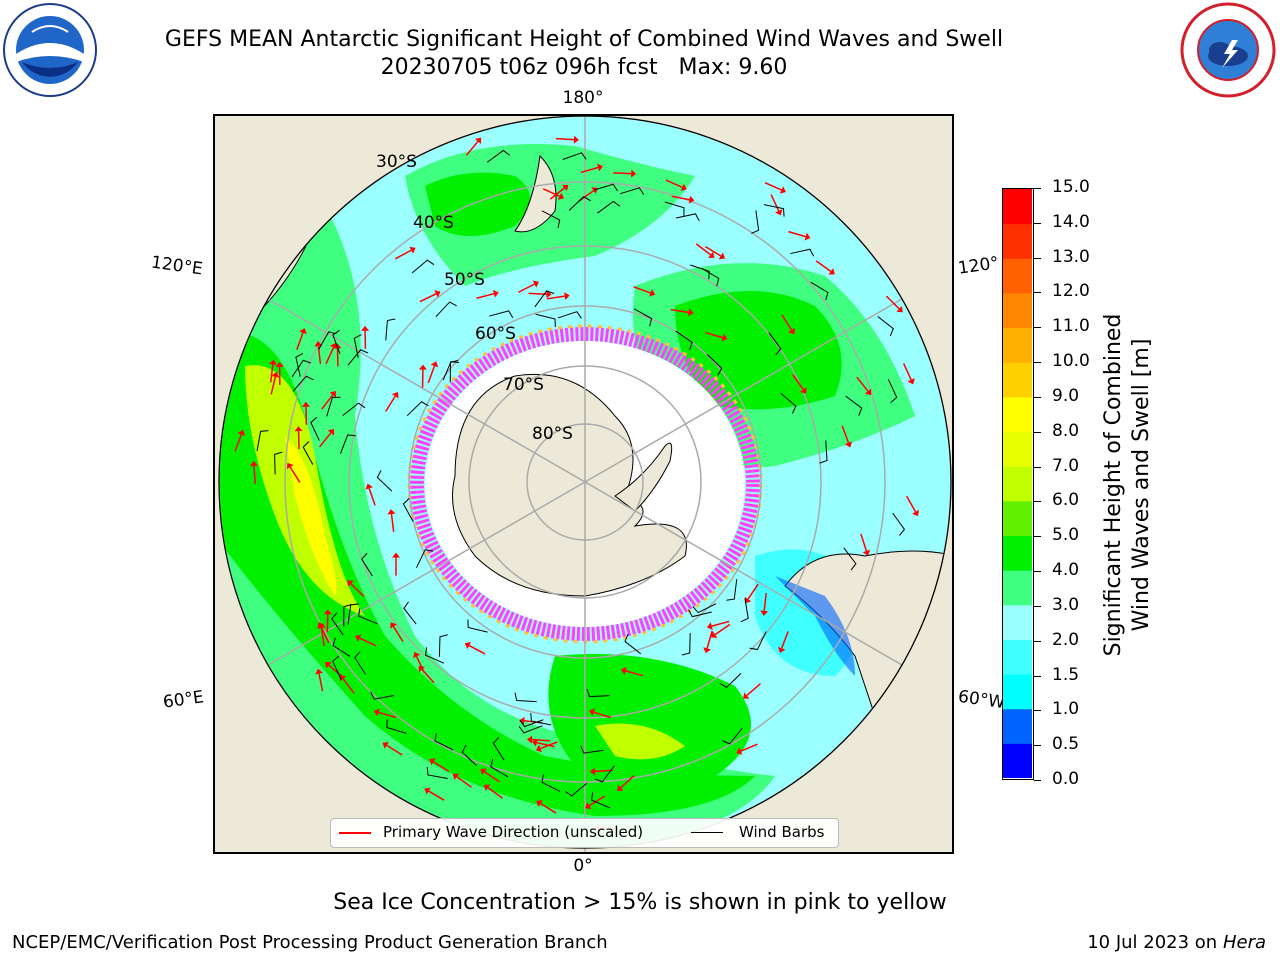 Image resolution: width=1280 pixels, height=960 pixels. Describe the element at coordinates (50, 50) in the screenshot. I see `noaa-logo` at that location.